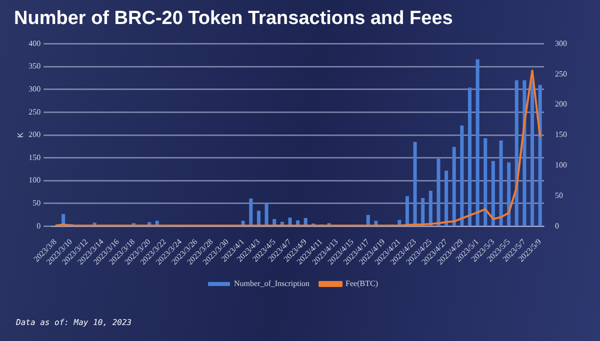 Image resolution: width=600 pixels, height=341 pixels. I want to click on y-axis-title: K, so click(21, 135).